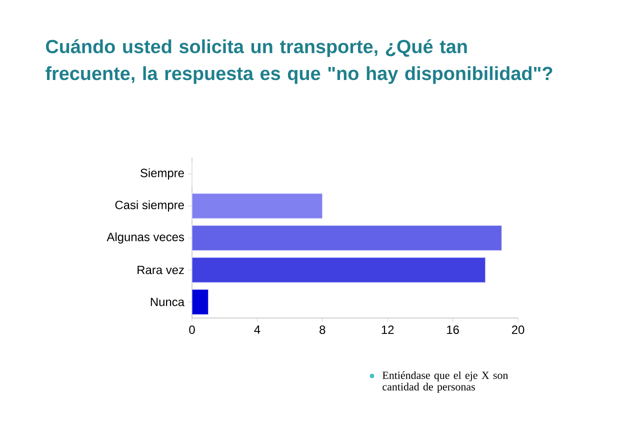  What do you see at coordinates (445, 382) in the screenshot?
I see `text: Entiéndase que el eje X son cantidad de personas` at bounding box center [445, 382].